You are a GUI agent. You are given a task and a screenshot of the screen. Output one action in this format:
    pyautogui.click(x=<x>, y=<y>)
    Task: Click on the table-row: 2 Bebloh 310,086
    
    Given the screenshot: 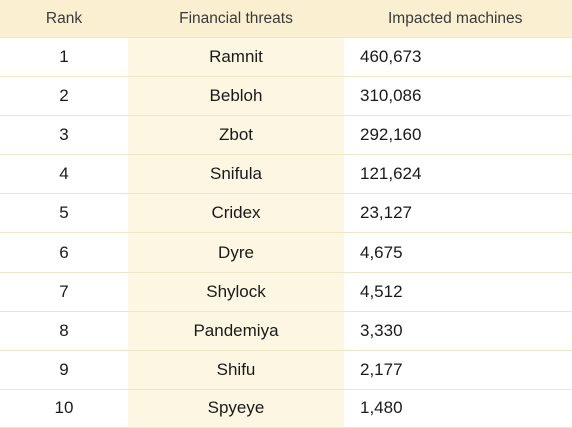 What is the action you would take?
    pyautogui.click(x=286, y=96)
    